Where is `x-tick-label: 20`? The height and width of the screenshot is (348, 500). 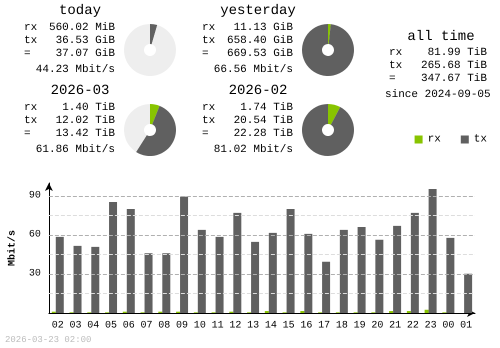 x-tick-label: 20 is located at coordinates (377, 326).